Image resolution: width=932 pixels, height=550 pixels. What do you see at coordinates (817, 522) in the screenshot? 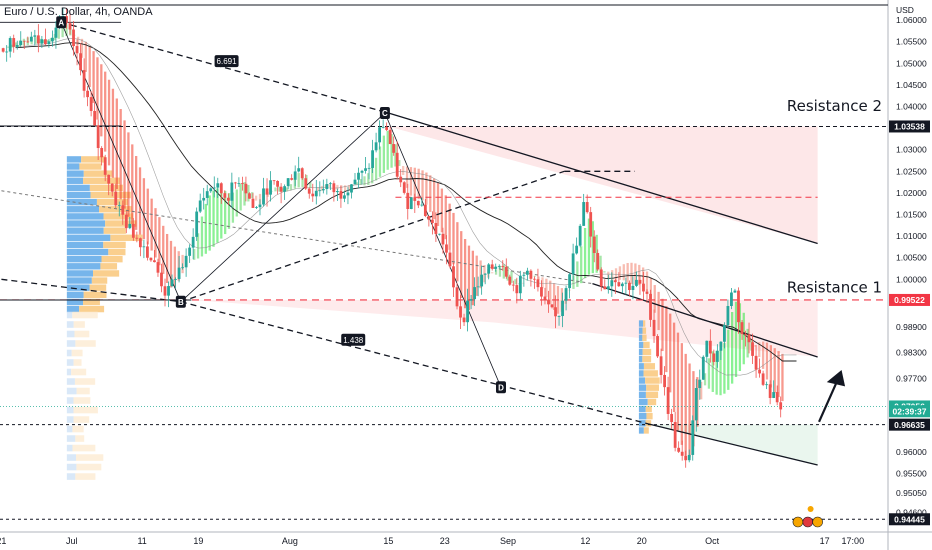
I see `event-icon` at bounding box center [817, 522].